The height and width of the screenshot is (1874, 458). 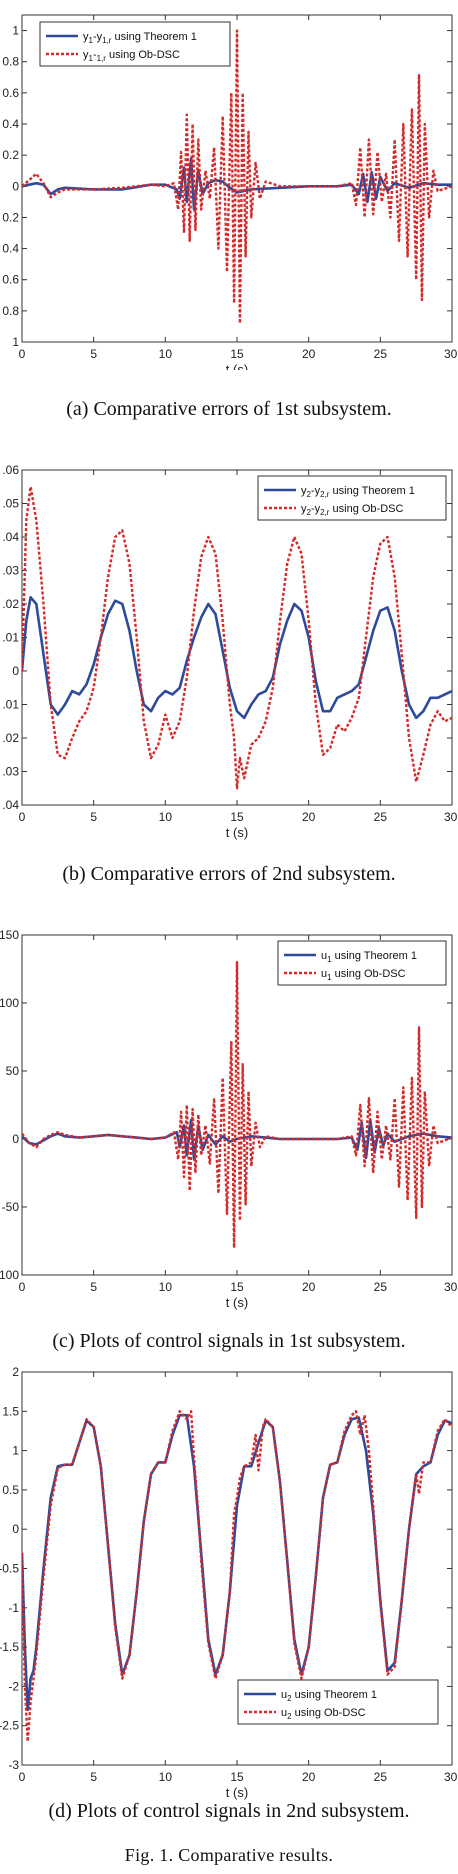 What do you see at coordinates (10, 470) in the screenshot?
I see `y-tick-label: .06` at bounding box center [10, 470].